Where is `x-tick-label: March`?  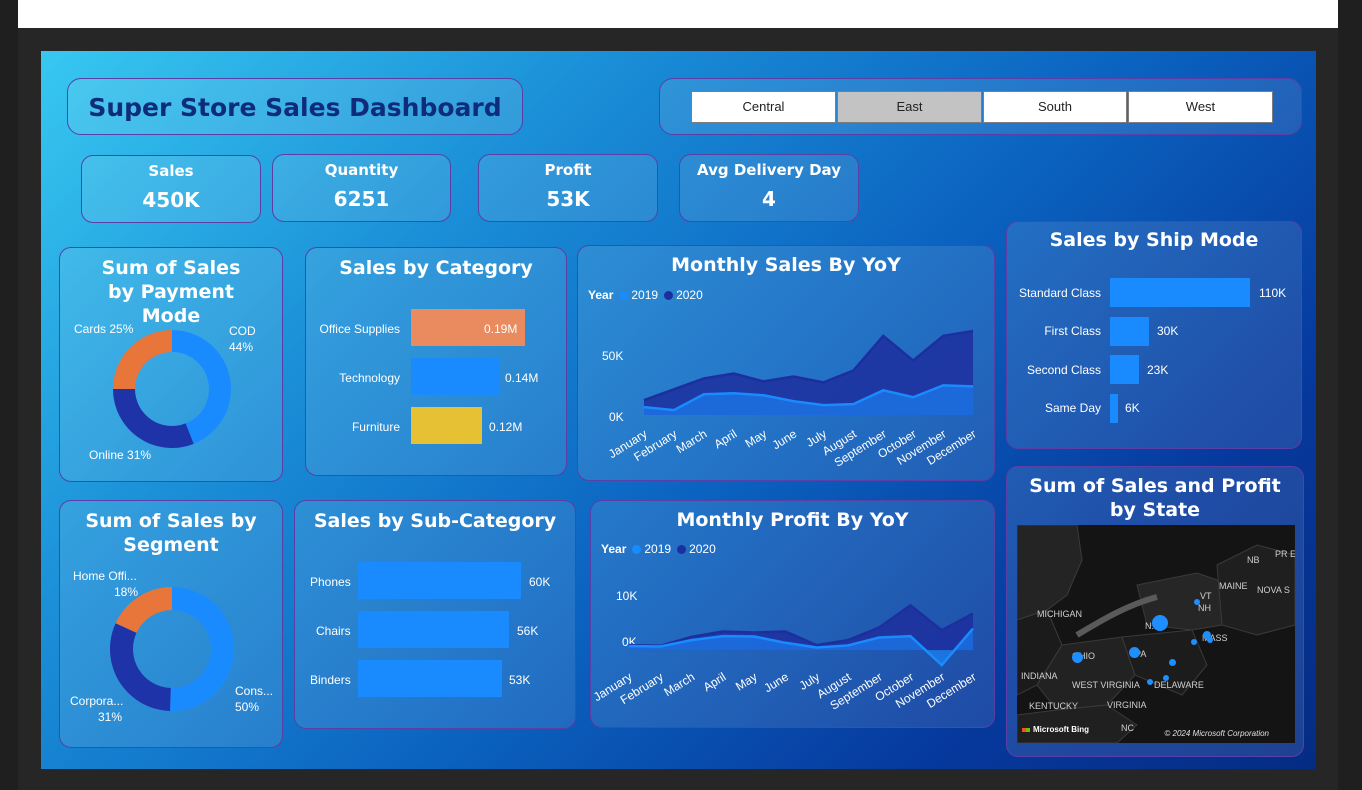 x-tick-label: March is located at coordinates (692, 442).